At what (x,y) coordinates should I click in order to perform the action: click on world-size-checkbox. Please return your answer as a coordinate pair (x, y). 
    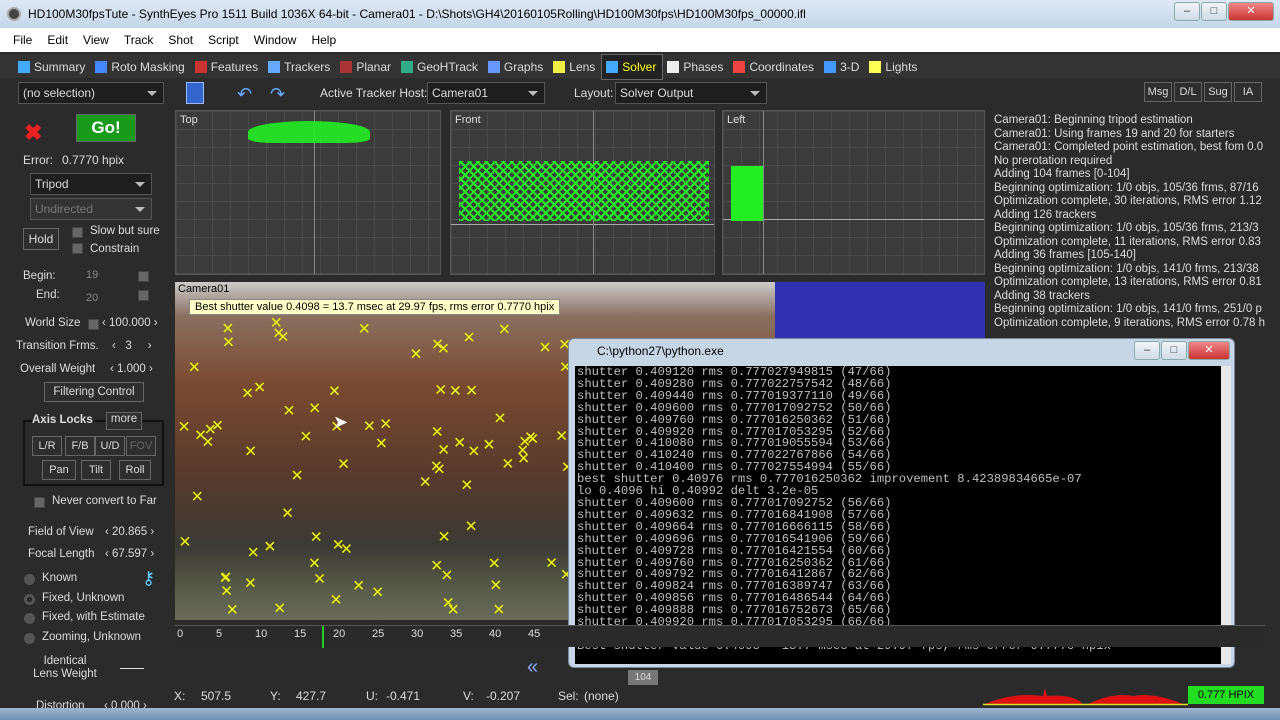
    Looking at the image, I should click on (93, 324).